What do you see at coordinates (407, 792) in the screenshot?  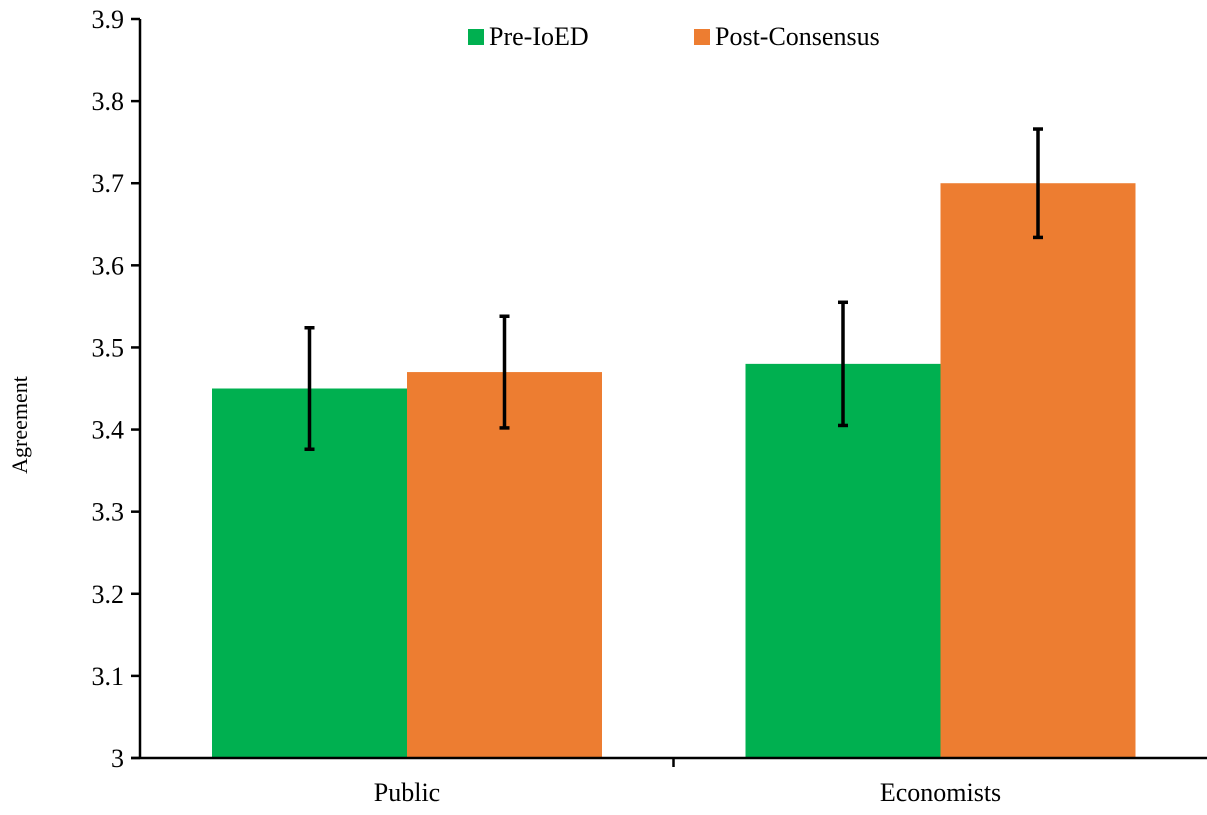 I see `x-tick-label: Public` at bounding box center [407, 792].